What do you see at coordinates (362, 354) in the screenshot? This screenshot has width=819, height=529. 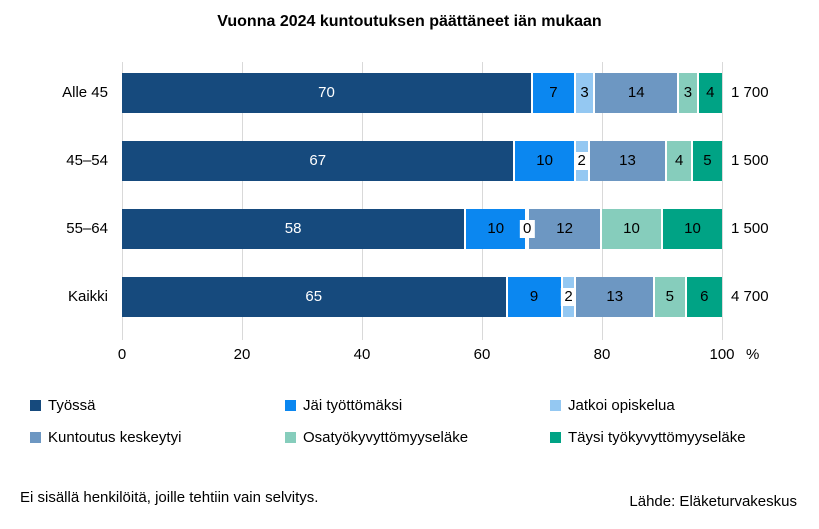 I see `x-tick-label: 40` at bounding box center [362, 354].